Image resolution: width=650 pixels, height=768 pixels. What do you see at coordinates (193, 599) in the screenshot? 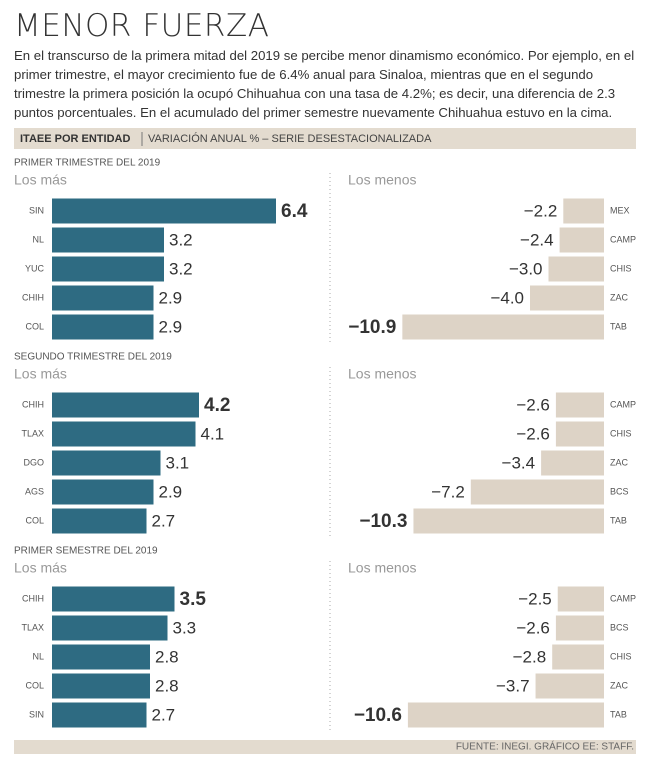
I see `value-label: 3.5` at bounding box center [193, 599].